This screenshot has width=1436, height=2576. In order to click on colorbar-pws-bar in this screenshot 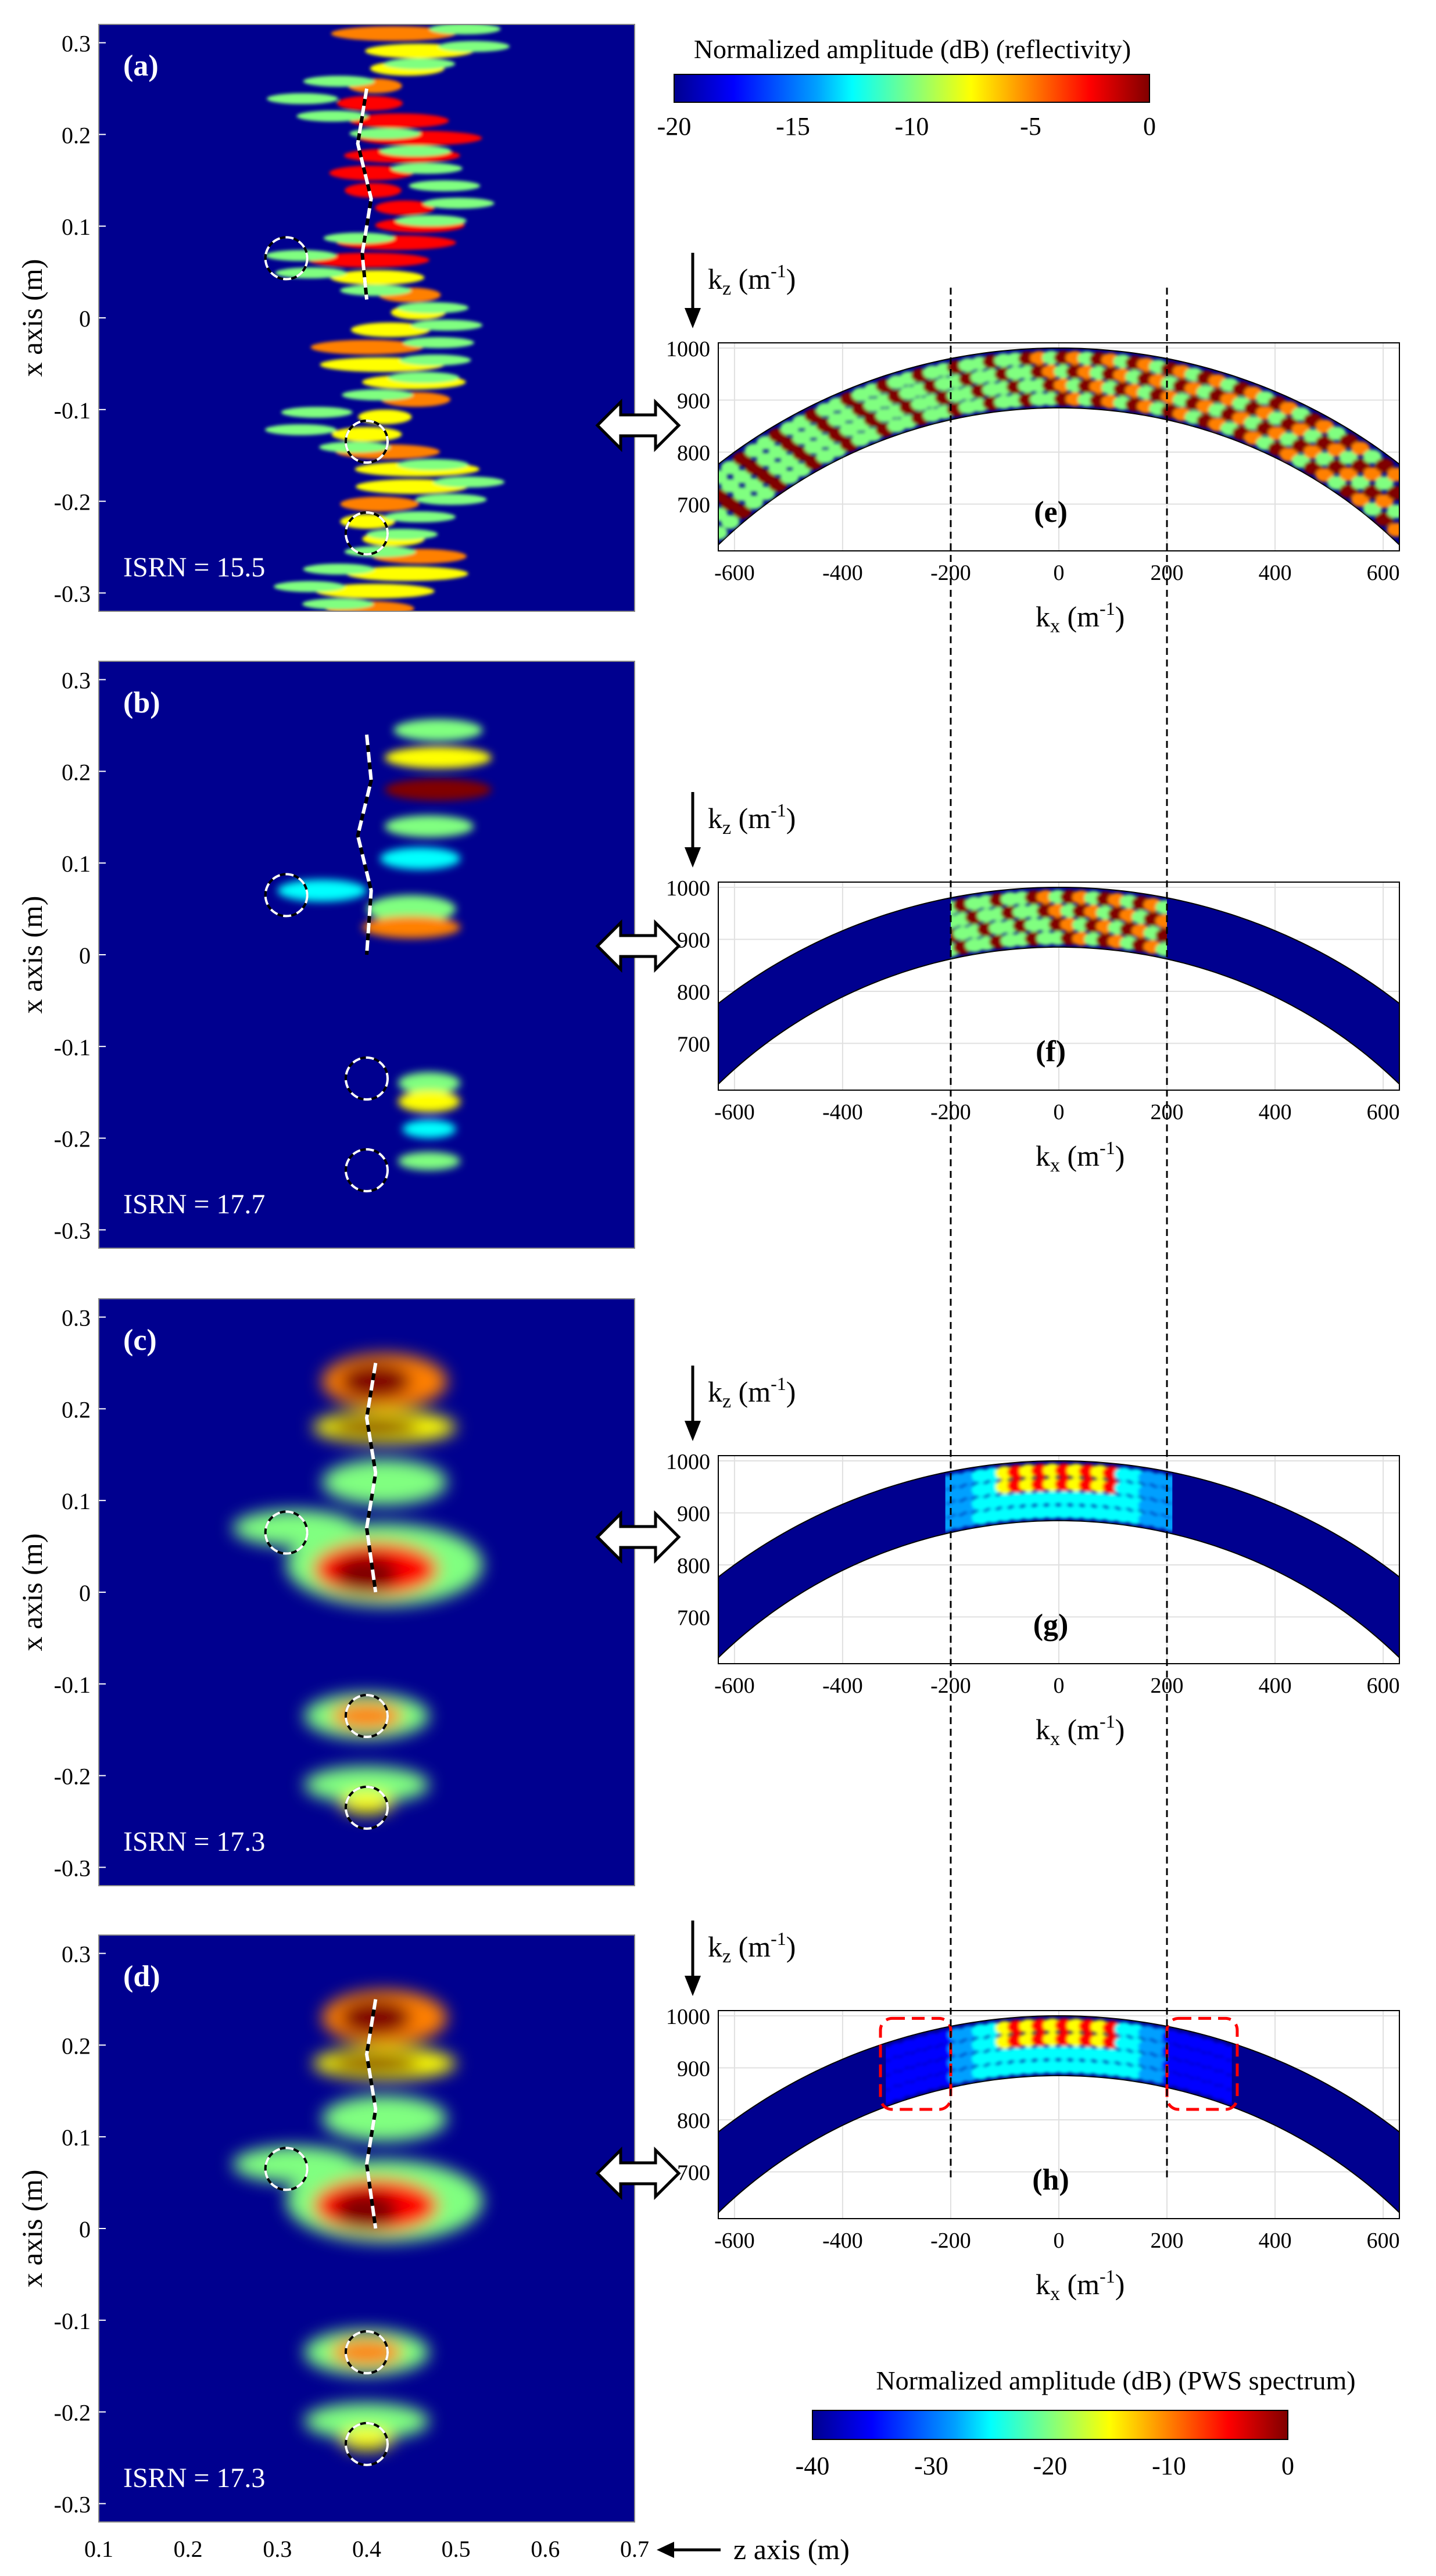, I will do `click(1050, 2425)`.